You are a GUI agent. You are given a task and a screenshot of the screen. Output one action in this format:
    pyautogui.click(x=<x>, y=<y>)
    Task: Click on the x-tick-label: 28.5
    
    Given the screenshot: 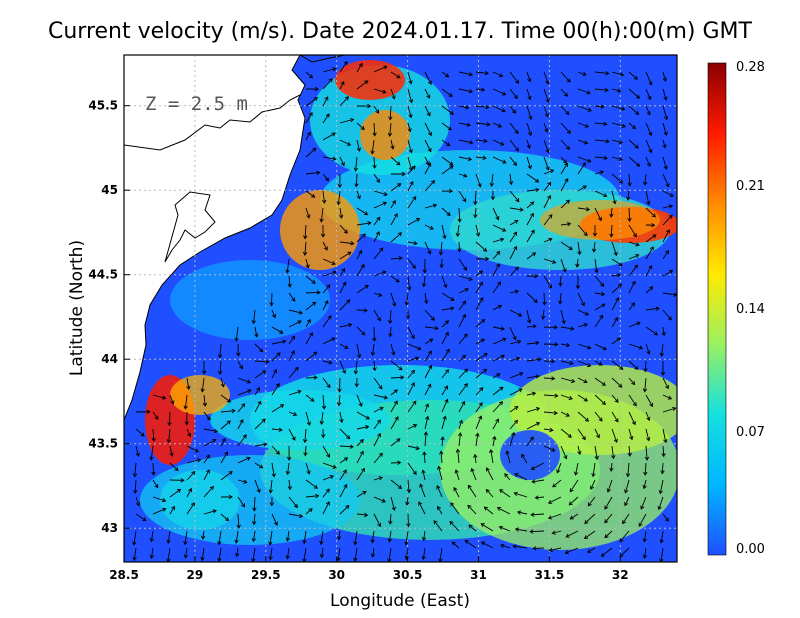 What is the action you would take?
    pyautogui.click(x=124, y=575)
    